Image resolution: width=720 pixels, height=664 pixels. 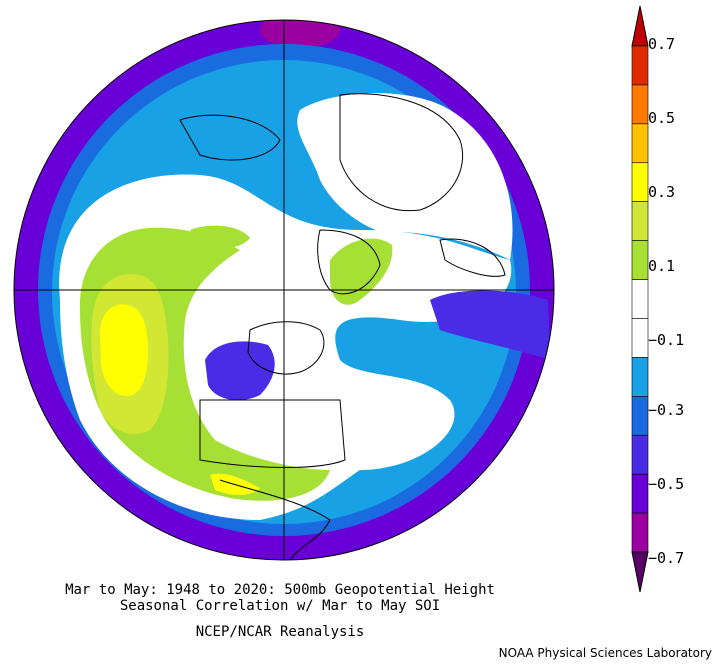 What do you see at coordinates (640, 572) in the screenshot?
I see `colorbar-arrow-bottom` at bounding box center [640, 572].